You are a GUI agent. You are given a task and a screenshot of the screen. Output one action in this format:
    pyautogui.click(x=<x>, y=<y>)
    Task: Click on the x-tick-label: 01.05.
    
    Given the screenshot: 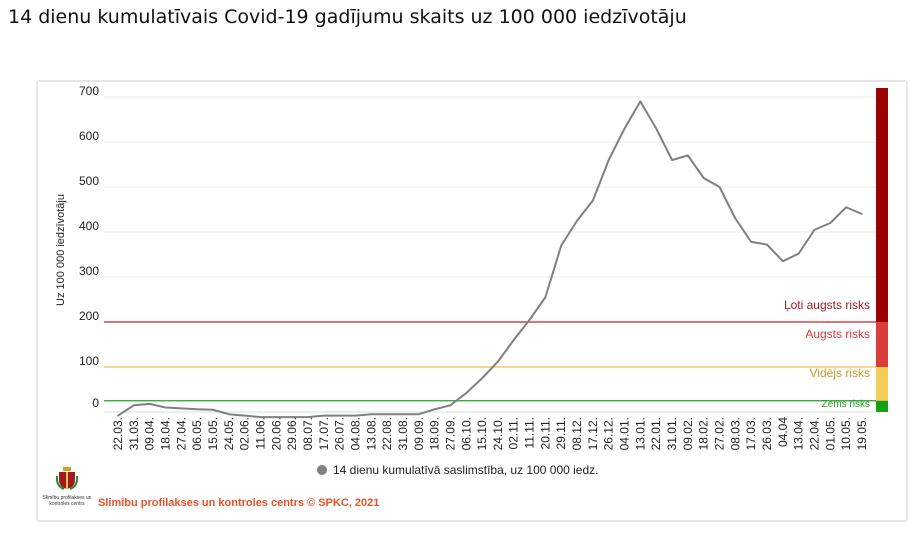 What is the action you would take?
    pyautogui.click(x=830, y=433)
    